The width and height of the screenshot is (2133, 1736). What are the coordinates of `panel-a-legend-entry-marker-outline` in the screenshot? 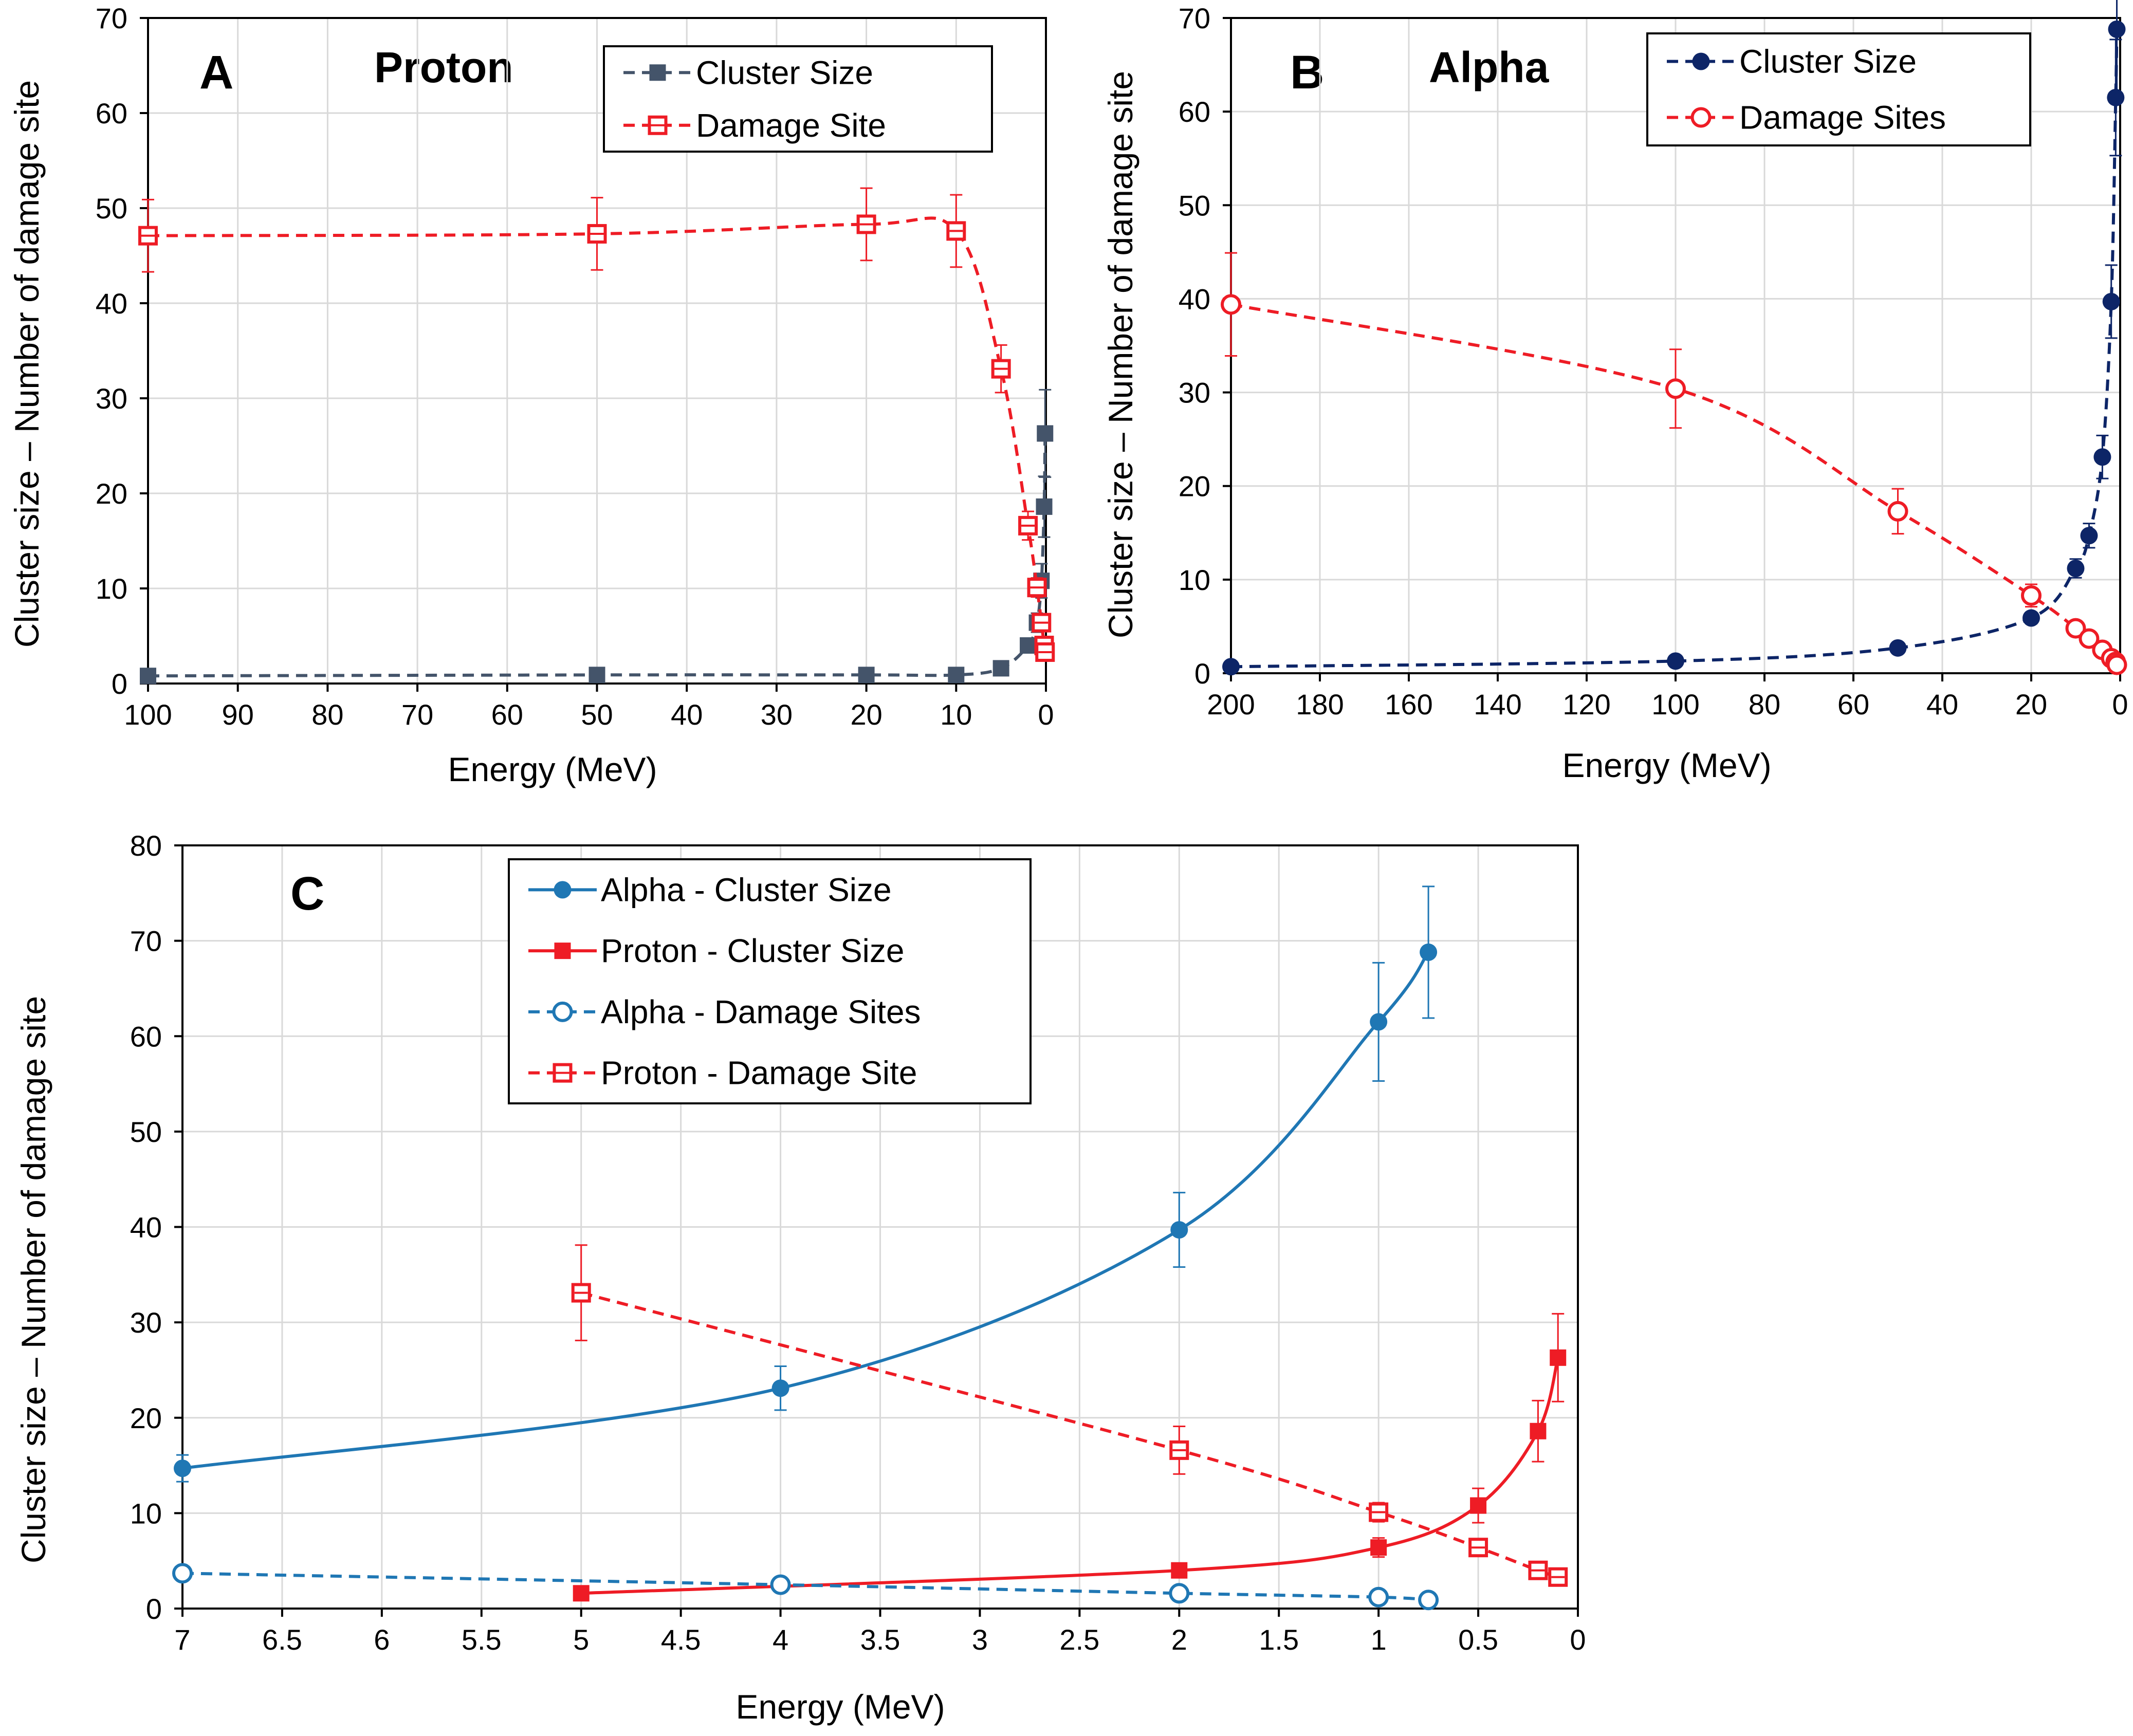 It's located at (658, 125).